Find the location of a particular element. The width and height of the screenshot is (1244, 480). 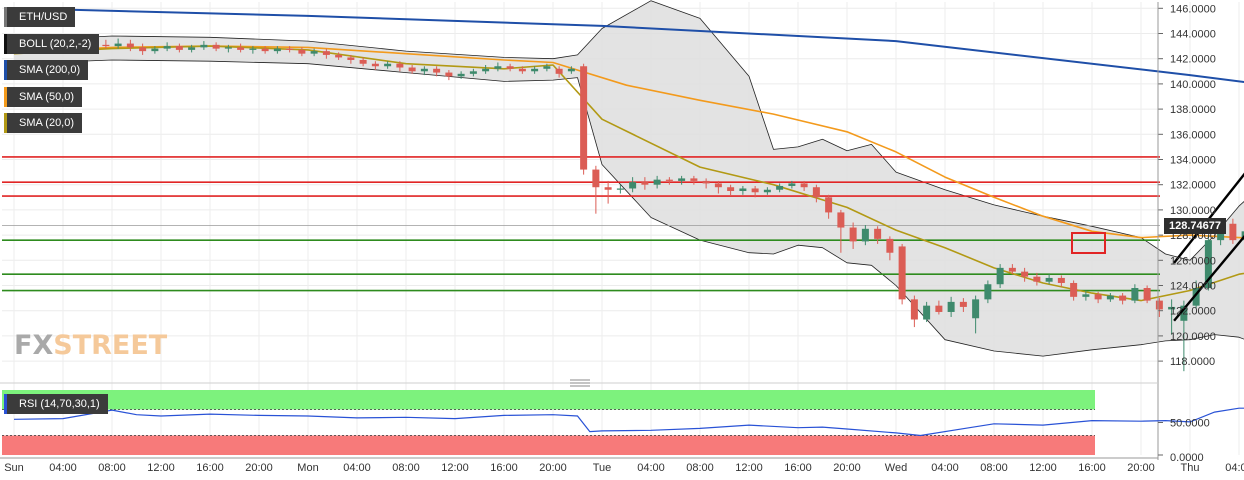

legend-sma20: SMA (20,0) is located at coordinates (43, 123).